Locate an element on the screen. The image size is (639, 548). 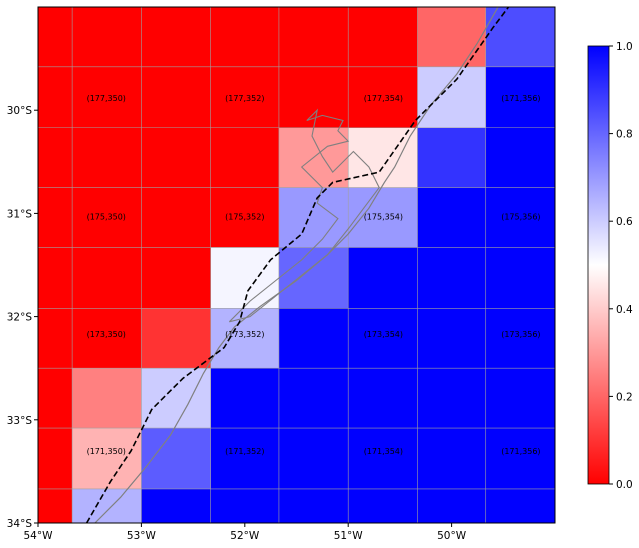
cell-label: (173,356) is located at coordinates (520, 334).